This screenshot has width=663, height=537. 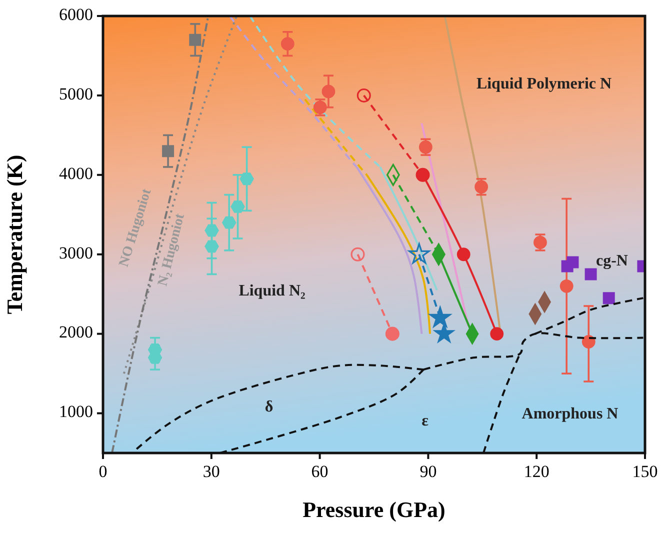 What do you see at coordinates (374, 509) in the screenshot?
I see `x-axis-title: Pressure (GPa)` at bounding box center [374, 509].